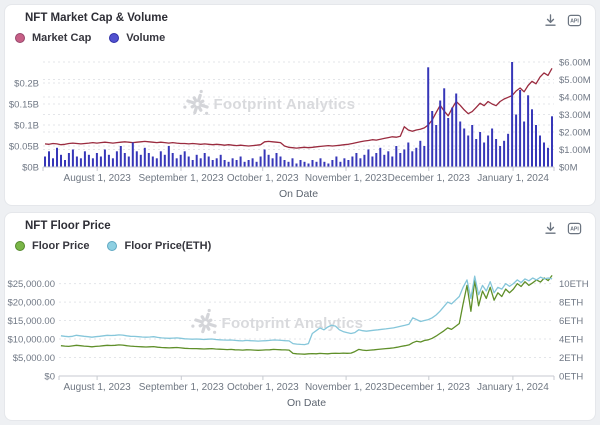  What do you see at coordinates (24, 147) in the screenshot?
I see `svg-text: $0.05B` at bounding box center [24, 147].